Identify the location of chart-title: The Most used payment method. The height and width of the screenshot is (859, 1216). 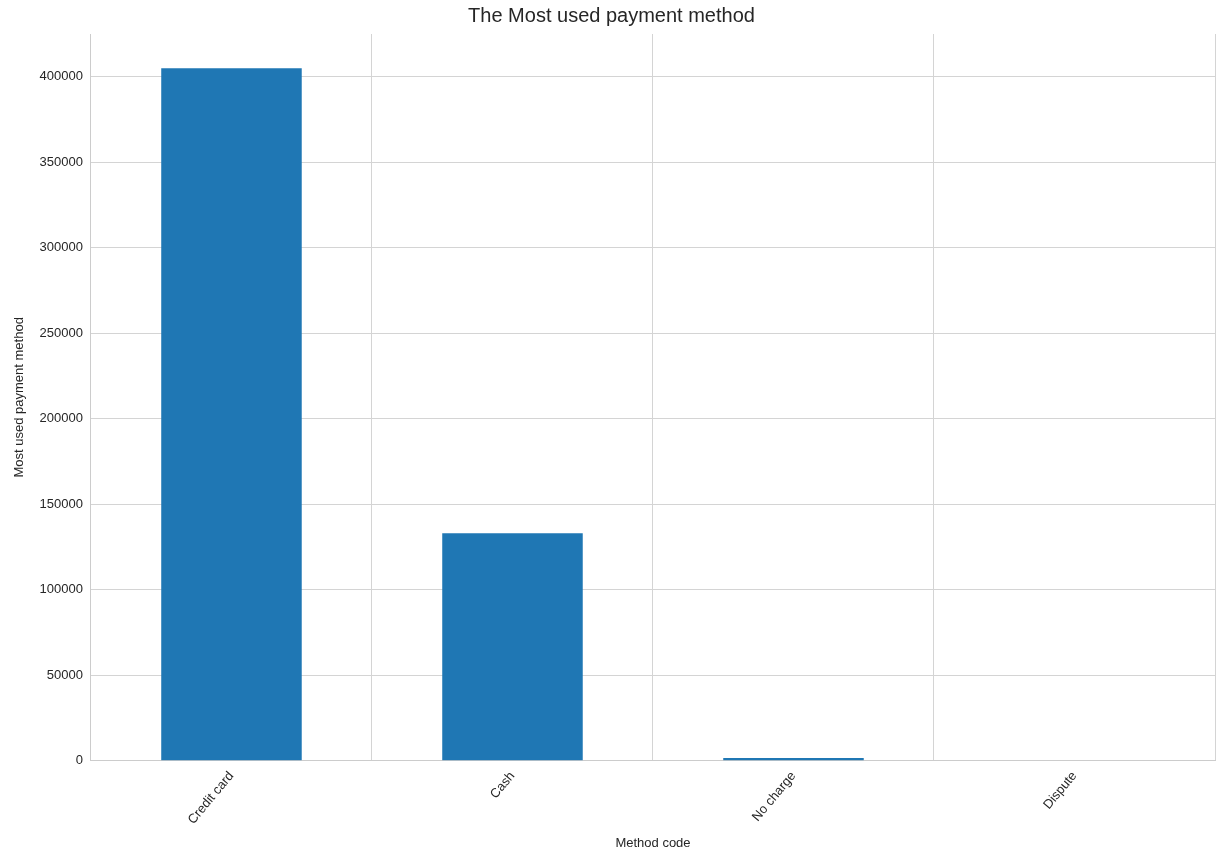
(611, 14).